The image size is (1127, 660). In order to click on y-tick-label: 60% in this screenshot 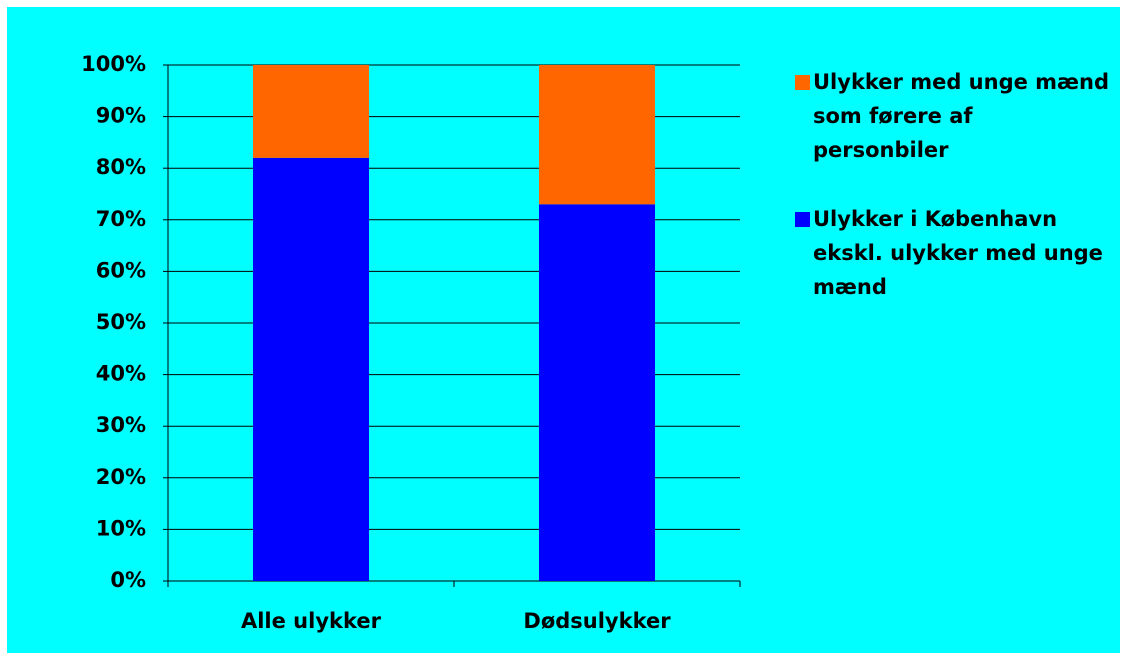, I will do `click(121, 270)`.